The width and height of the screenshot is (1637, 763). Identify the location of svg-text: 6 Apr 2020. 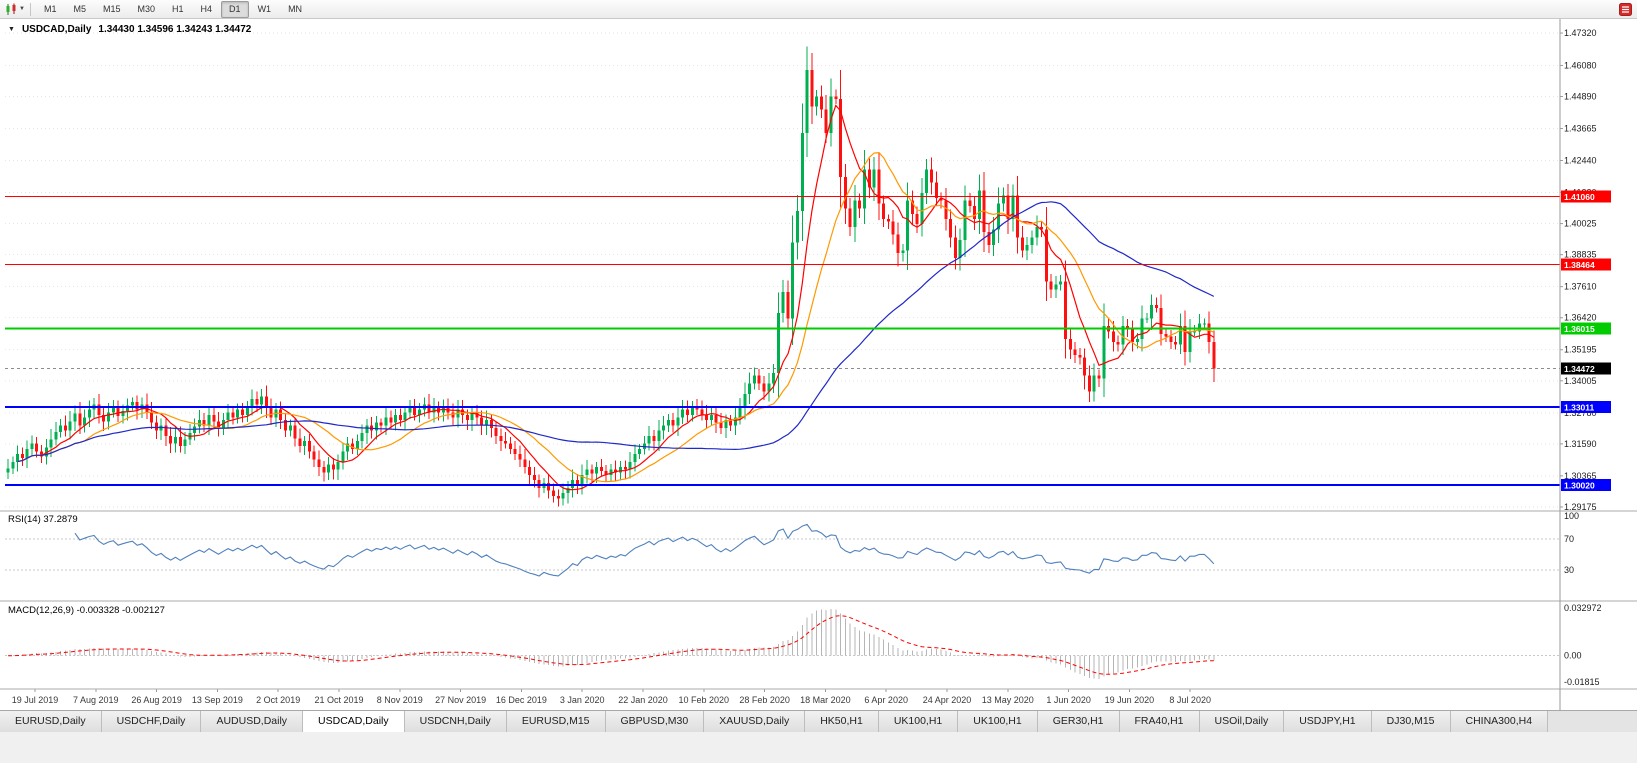
(886, 700).